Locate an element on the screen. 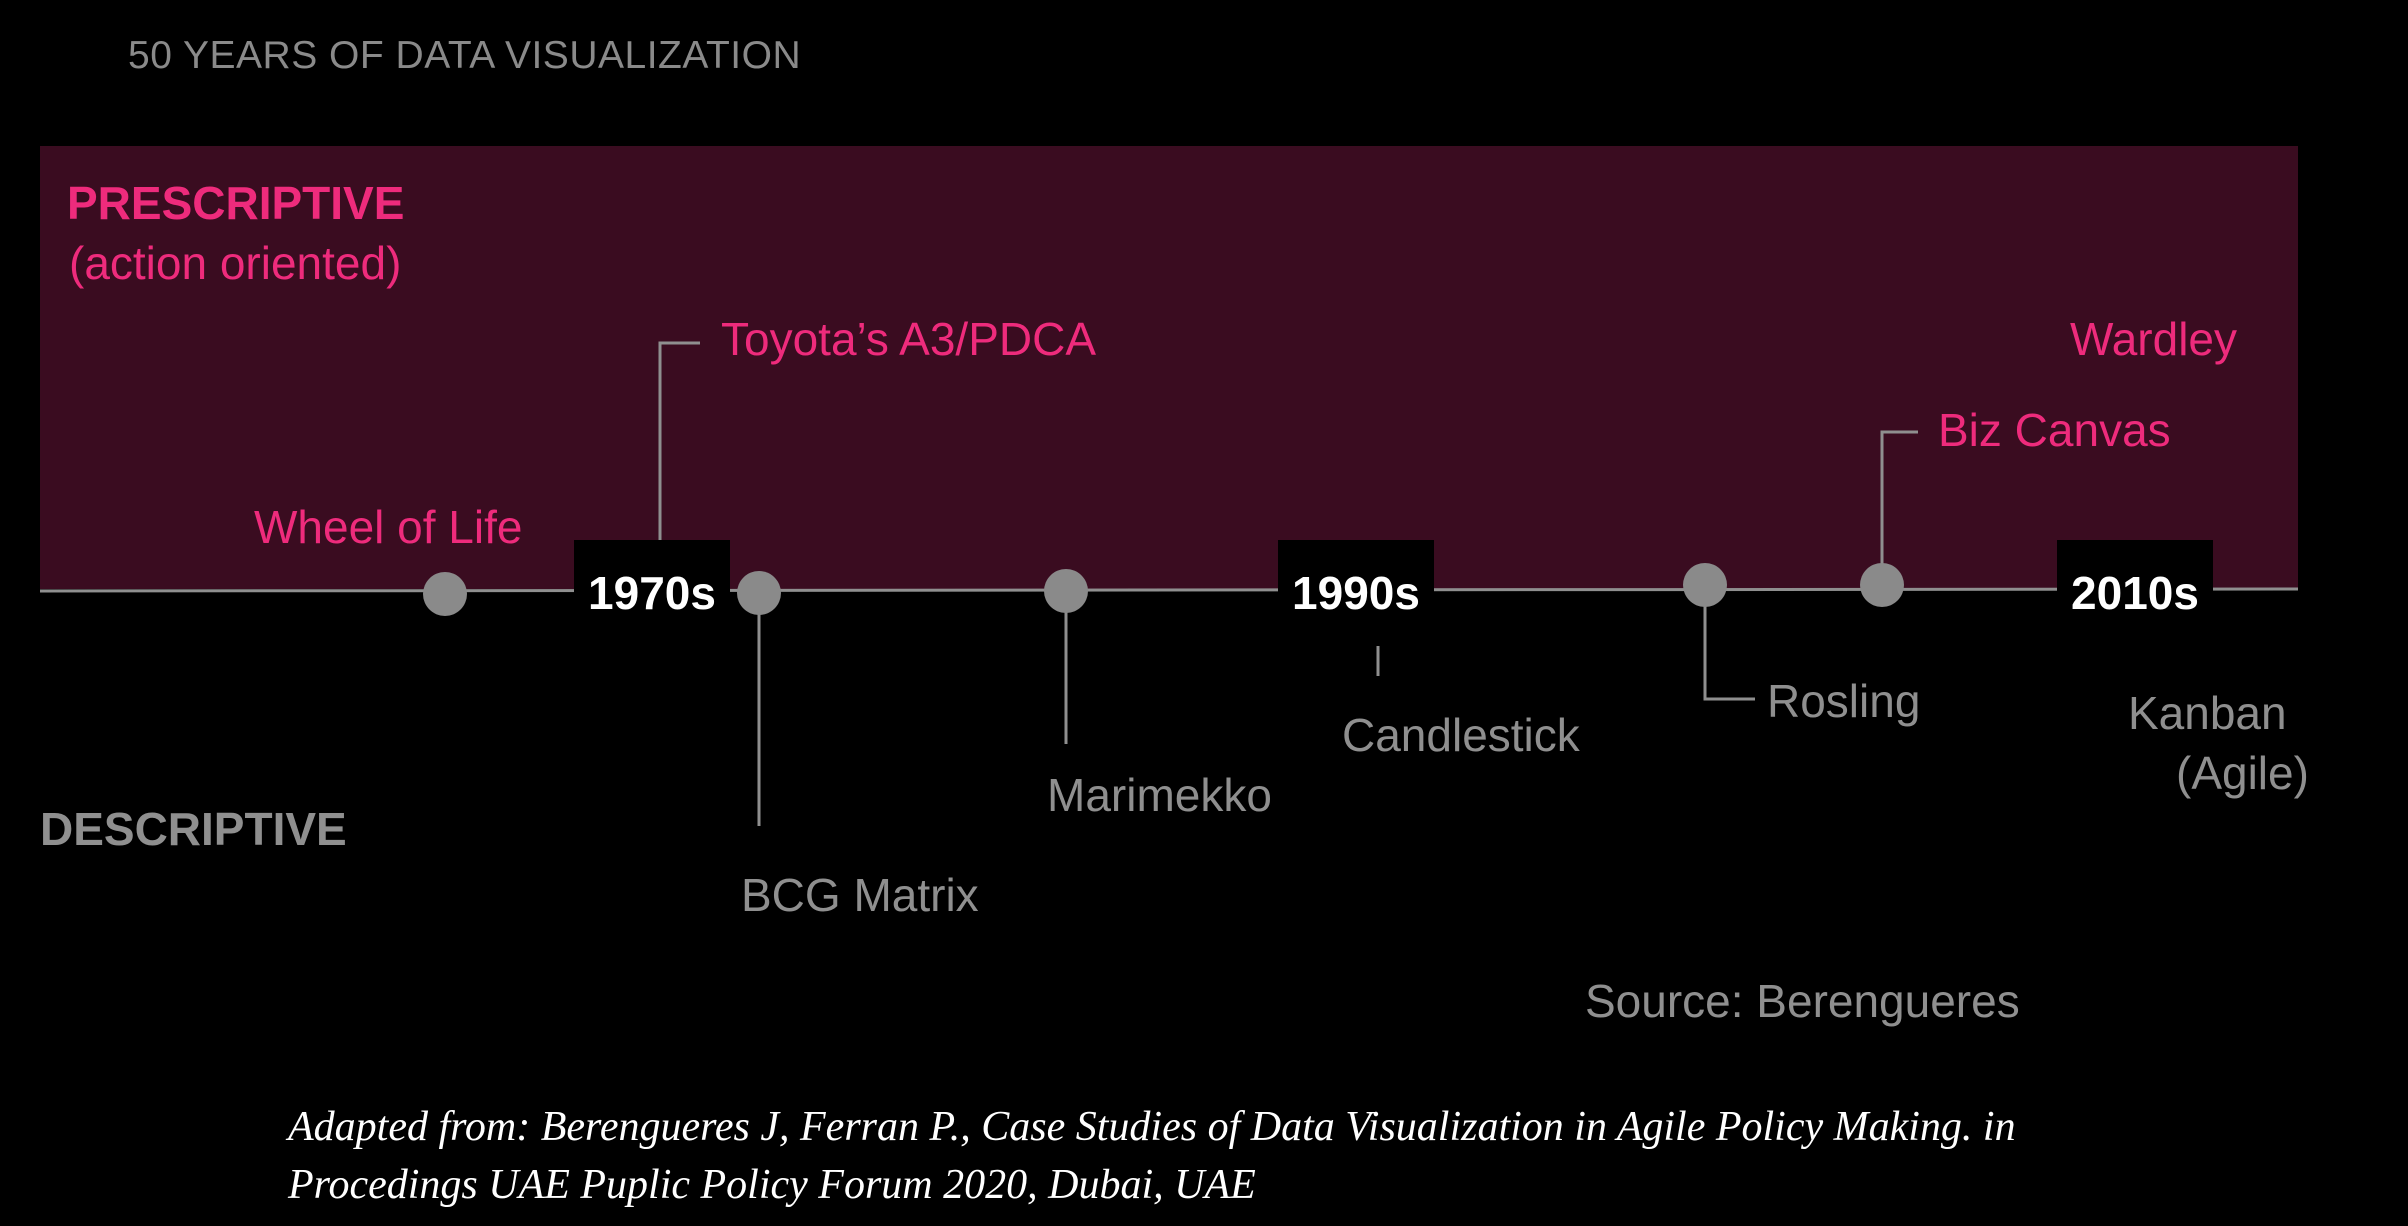 The width and height of the screenshot is (2408, 1226). prescriptive-label: PRESCRIPTIVE is located at coordinates (236, 203).